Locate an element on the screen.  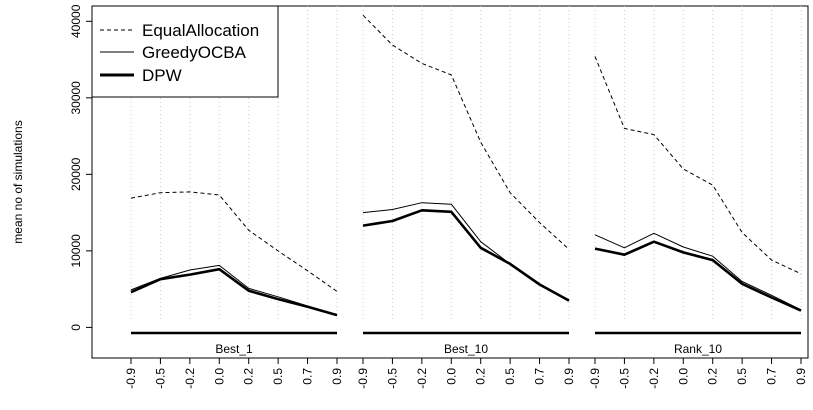
y-tick-label: 20000 is located at coordinates (76, 174).